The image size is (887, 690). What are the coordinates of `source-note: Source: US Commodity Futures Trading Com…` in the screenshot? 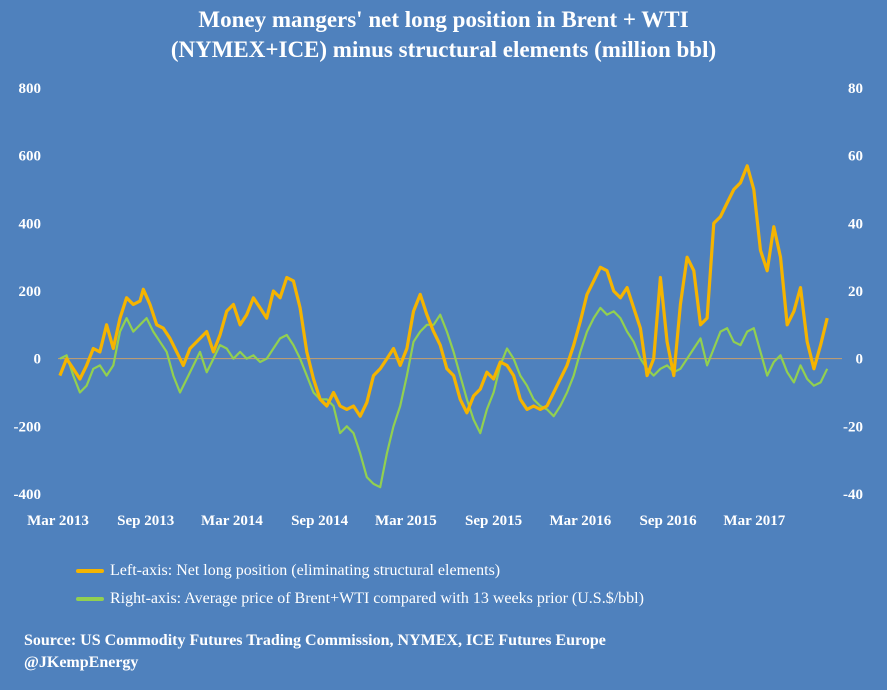 It's located at (315, 640).